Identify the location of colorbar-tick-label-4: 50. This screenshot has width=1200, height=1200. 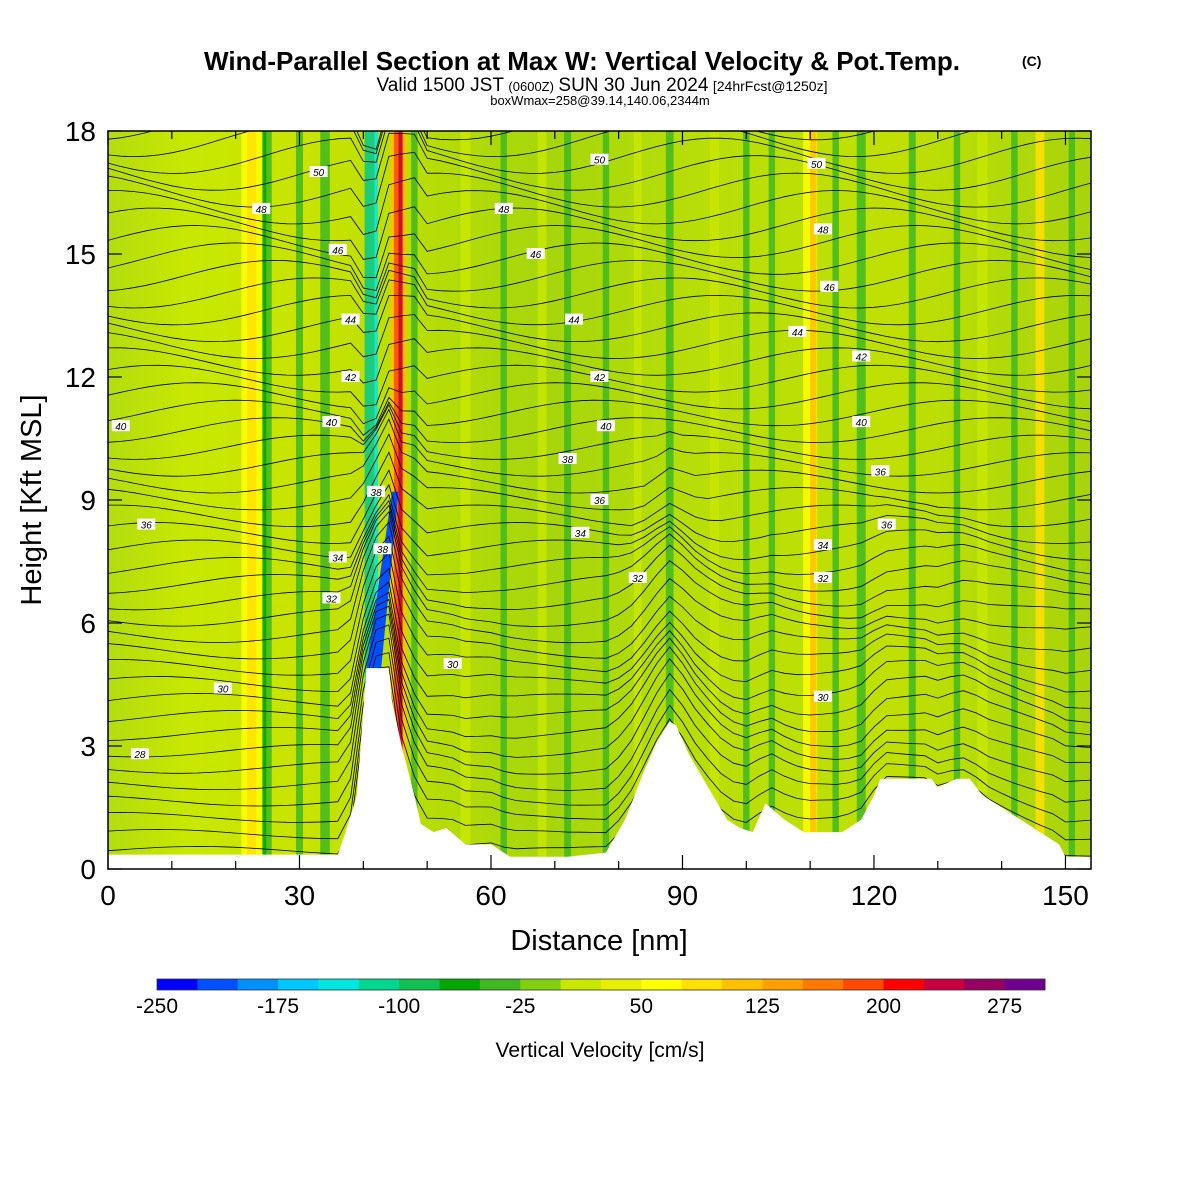
(641, 1006).